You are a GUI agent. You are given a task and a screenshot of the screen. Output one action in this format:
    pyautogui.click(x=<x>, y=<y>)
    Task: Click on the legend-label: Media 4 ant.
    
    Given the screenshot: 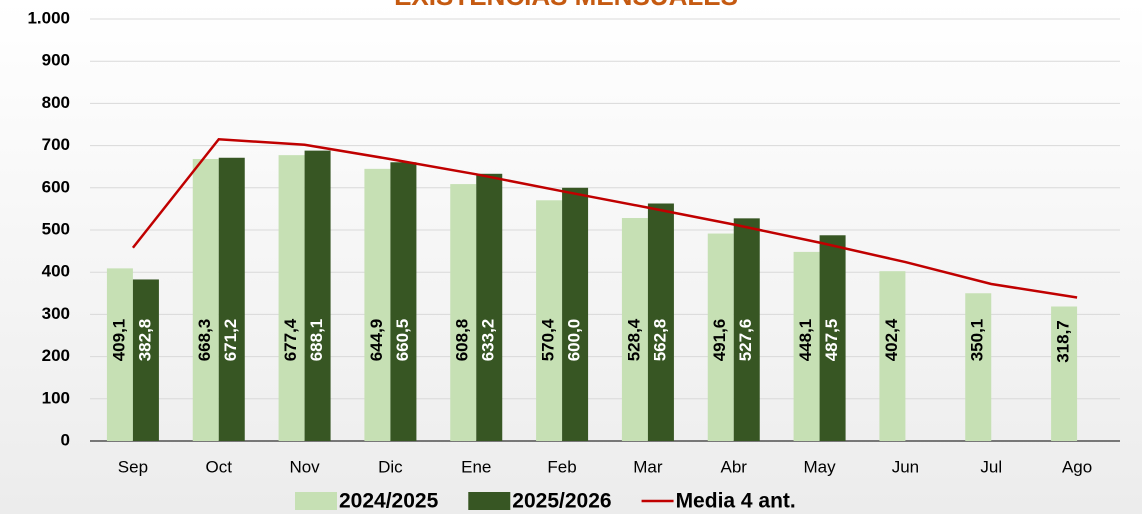 What is the action you would take?
    pyautogui.click(x=736, y=501)
    